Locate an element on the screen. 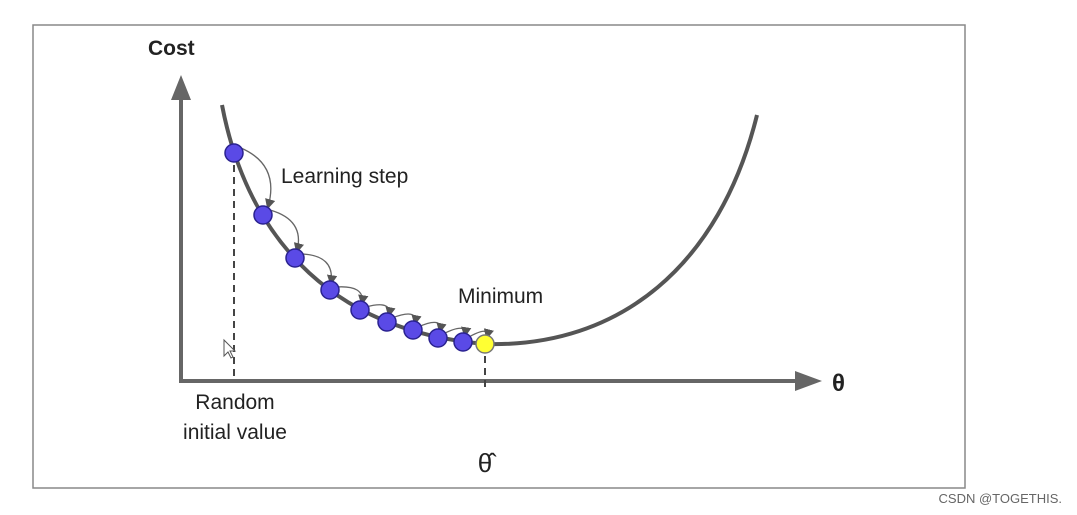 Image resolution: width=1077 pixels, height=515 pixels. random-label: initial value is located at coordinates (235, 432).